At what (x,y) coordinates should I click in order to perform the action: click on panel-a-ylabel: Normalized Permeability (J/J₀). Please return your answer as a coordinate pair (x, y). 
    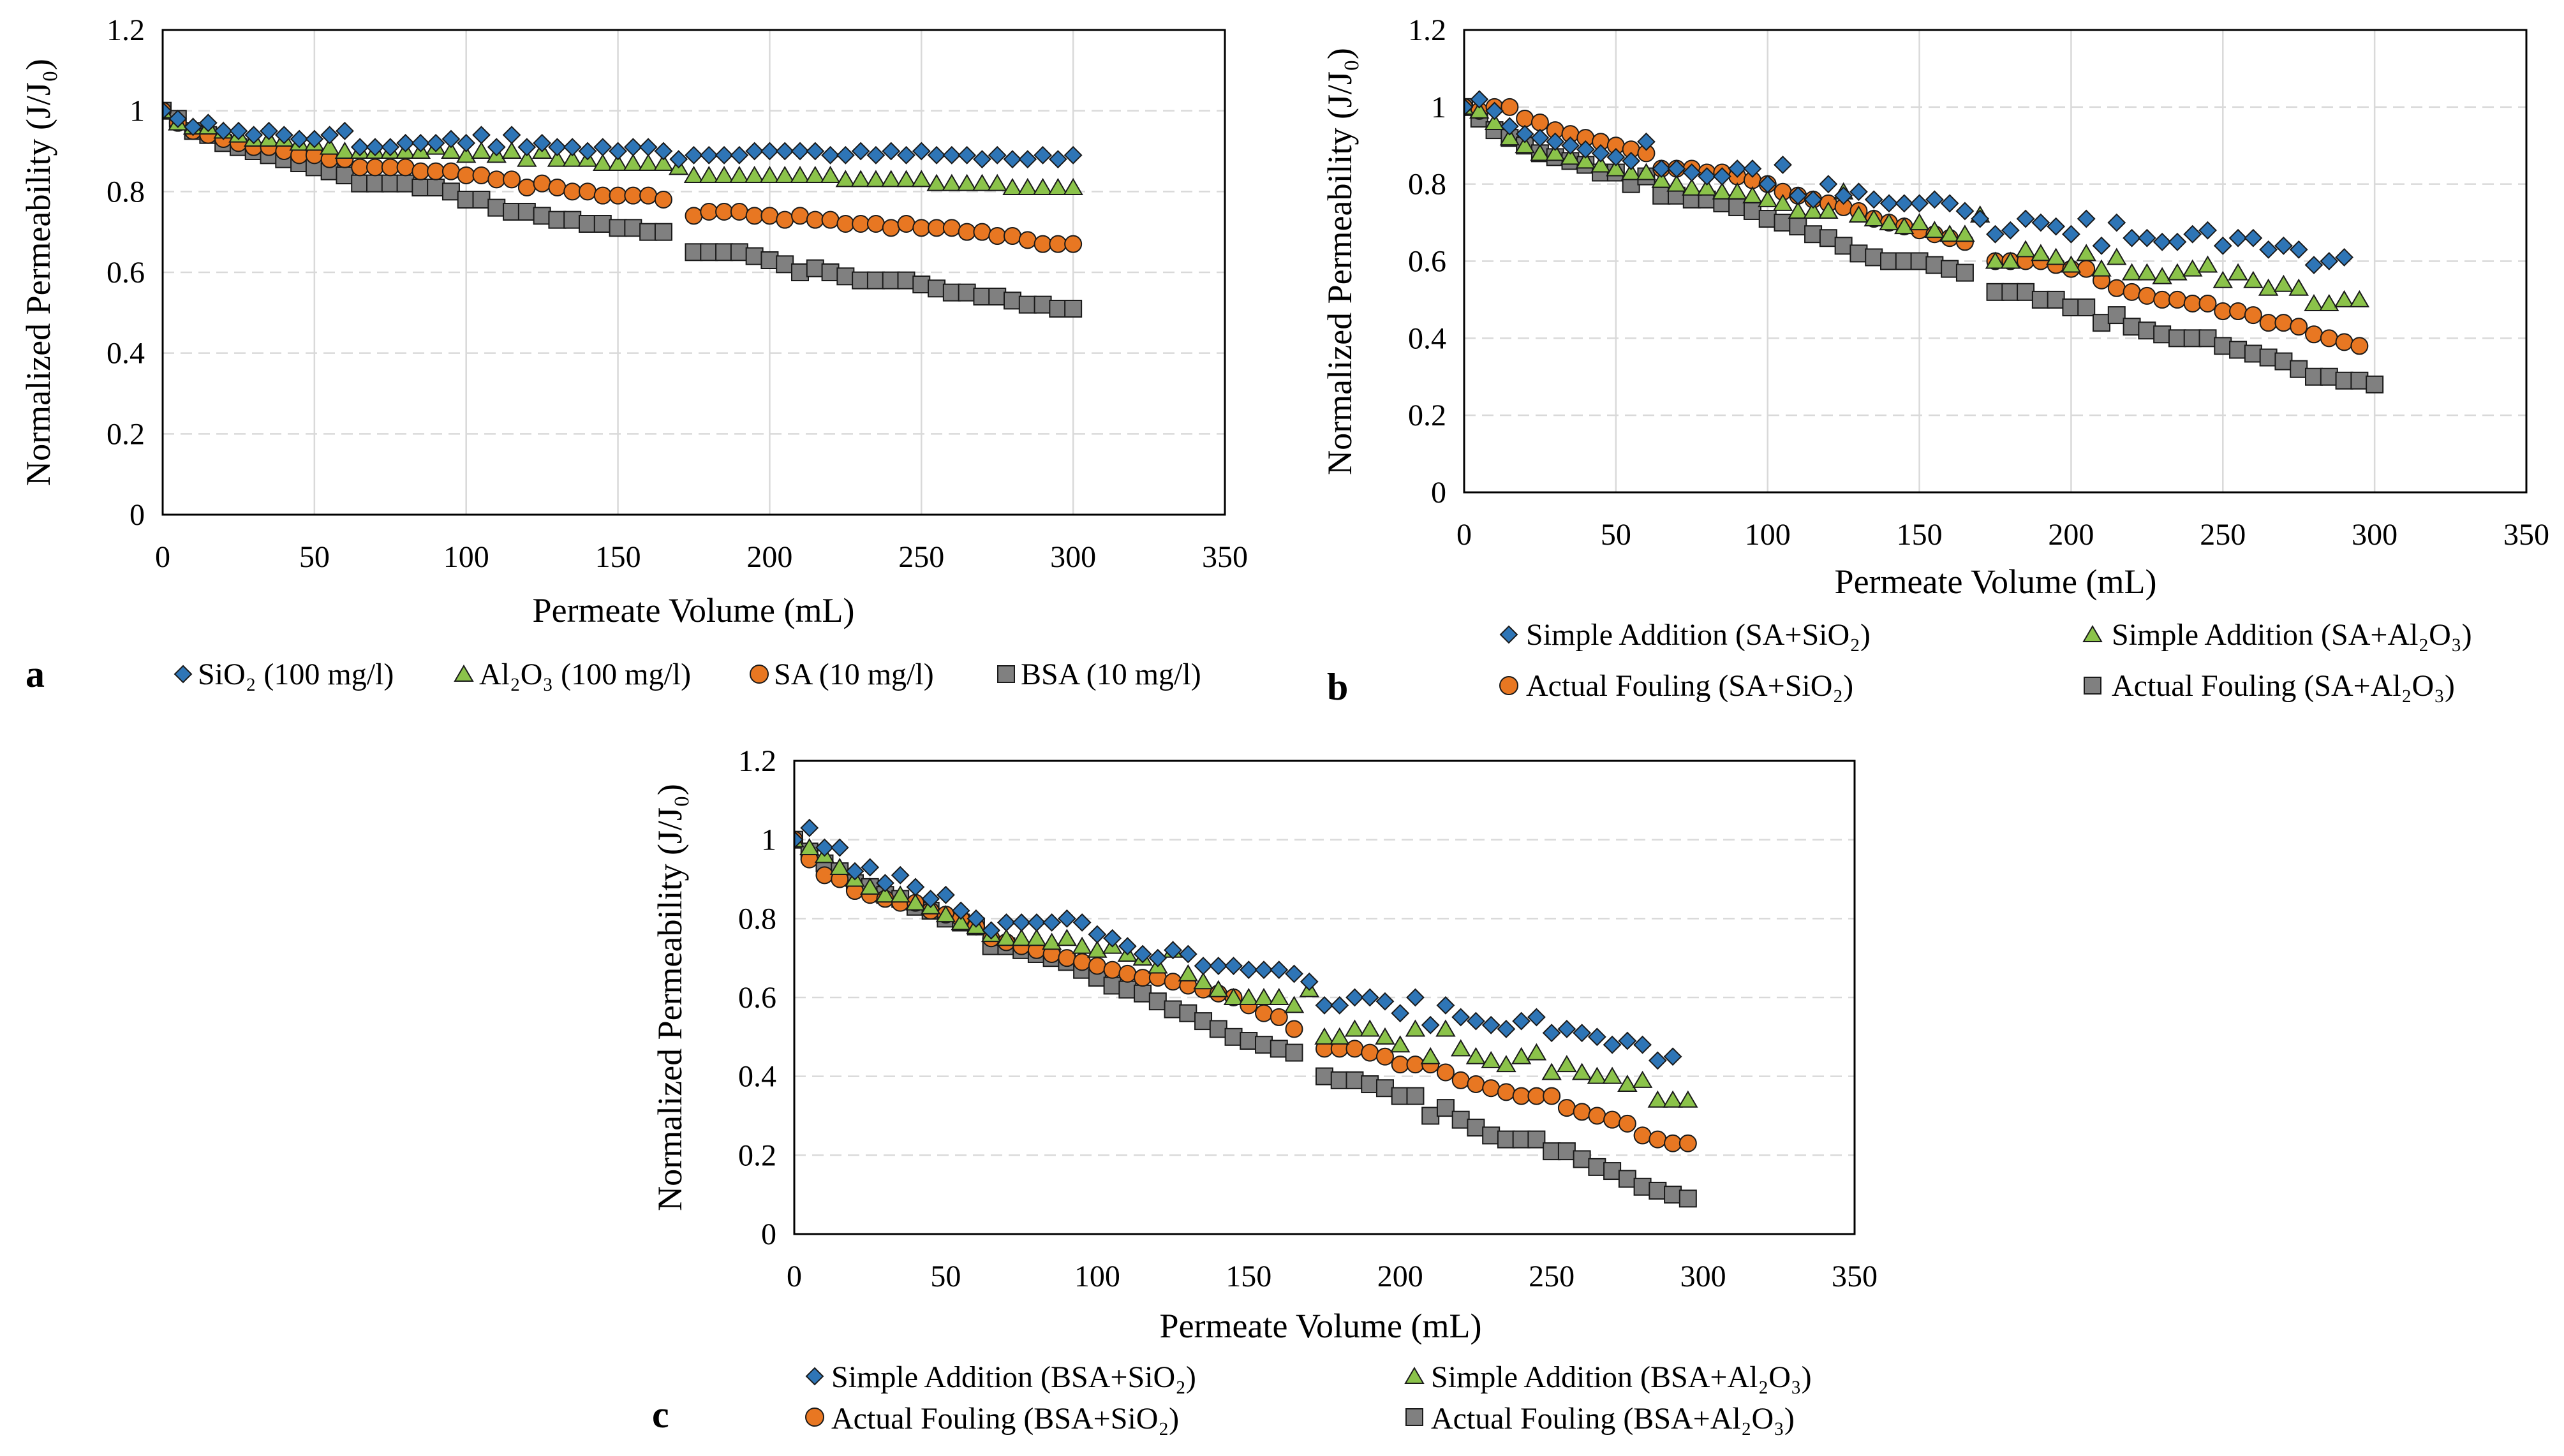
    Looking at the image, I should click on (38, 272).